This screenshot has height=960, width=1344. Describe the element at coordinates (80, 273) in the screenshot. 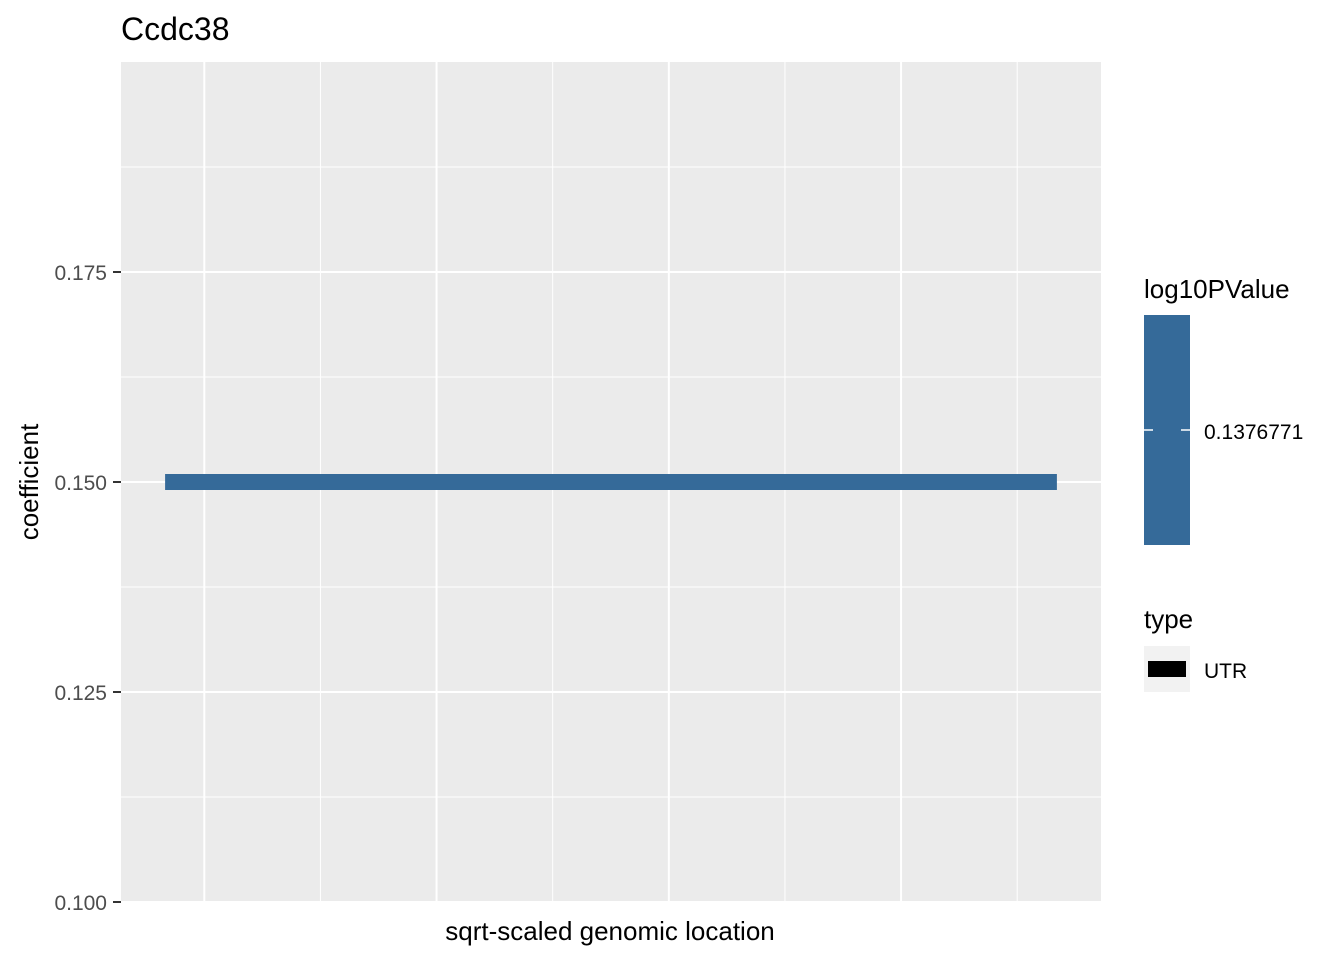

I see `y-tick-label: 0.175` at that location.